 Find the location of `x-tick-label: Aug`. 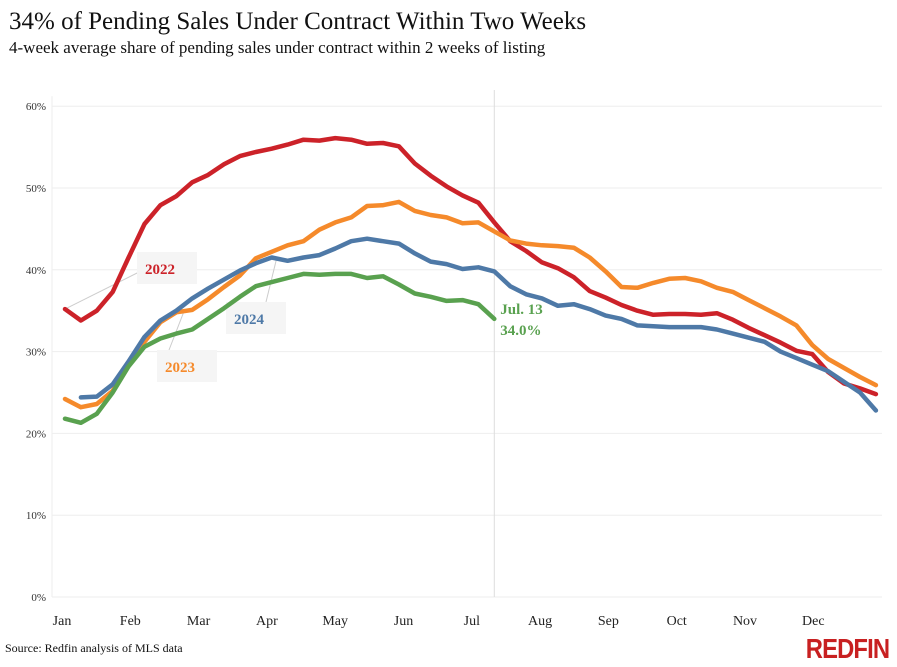

x-tick-label: Aug is located at coordinates (540, 621).